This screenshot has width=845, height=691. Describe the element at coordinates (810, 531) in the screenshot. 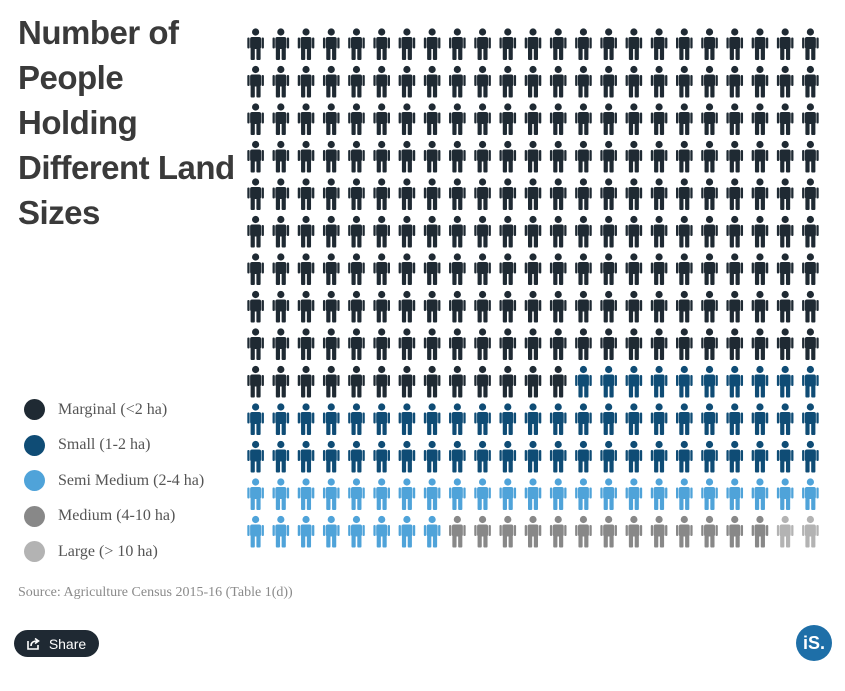

I see `person-icon-large-10-ha` at that location.